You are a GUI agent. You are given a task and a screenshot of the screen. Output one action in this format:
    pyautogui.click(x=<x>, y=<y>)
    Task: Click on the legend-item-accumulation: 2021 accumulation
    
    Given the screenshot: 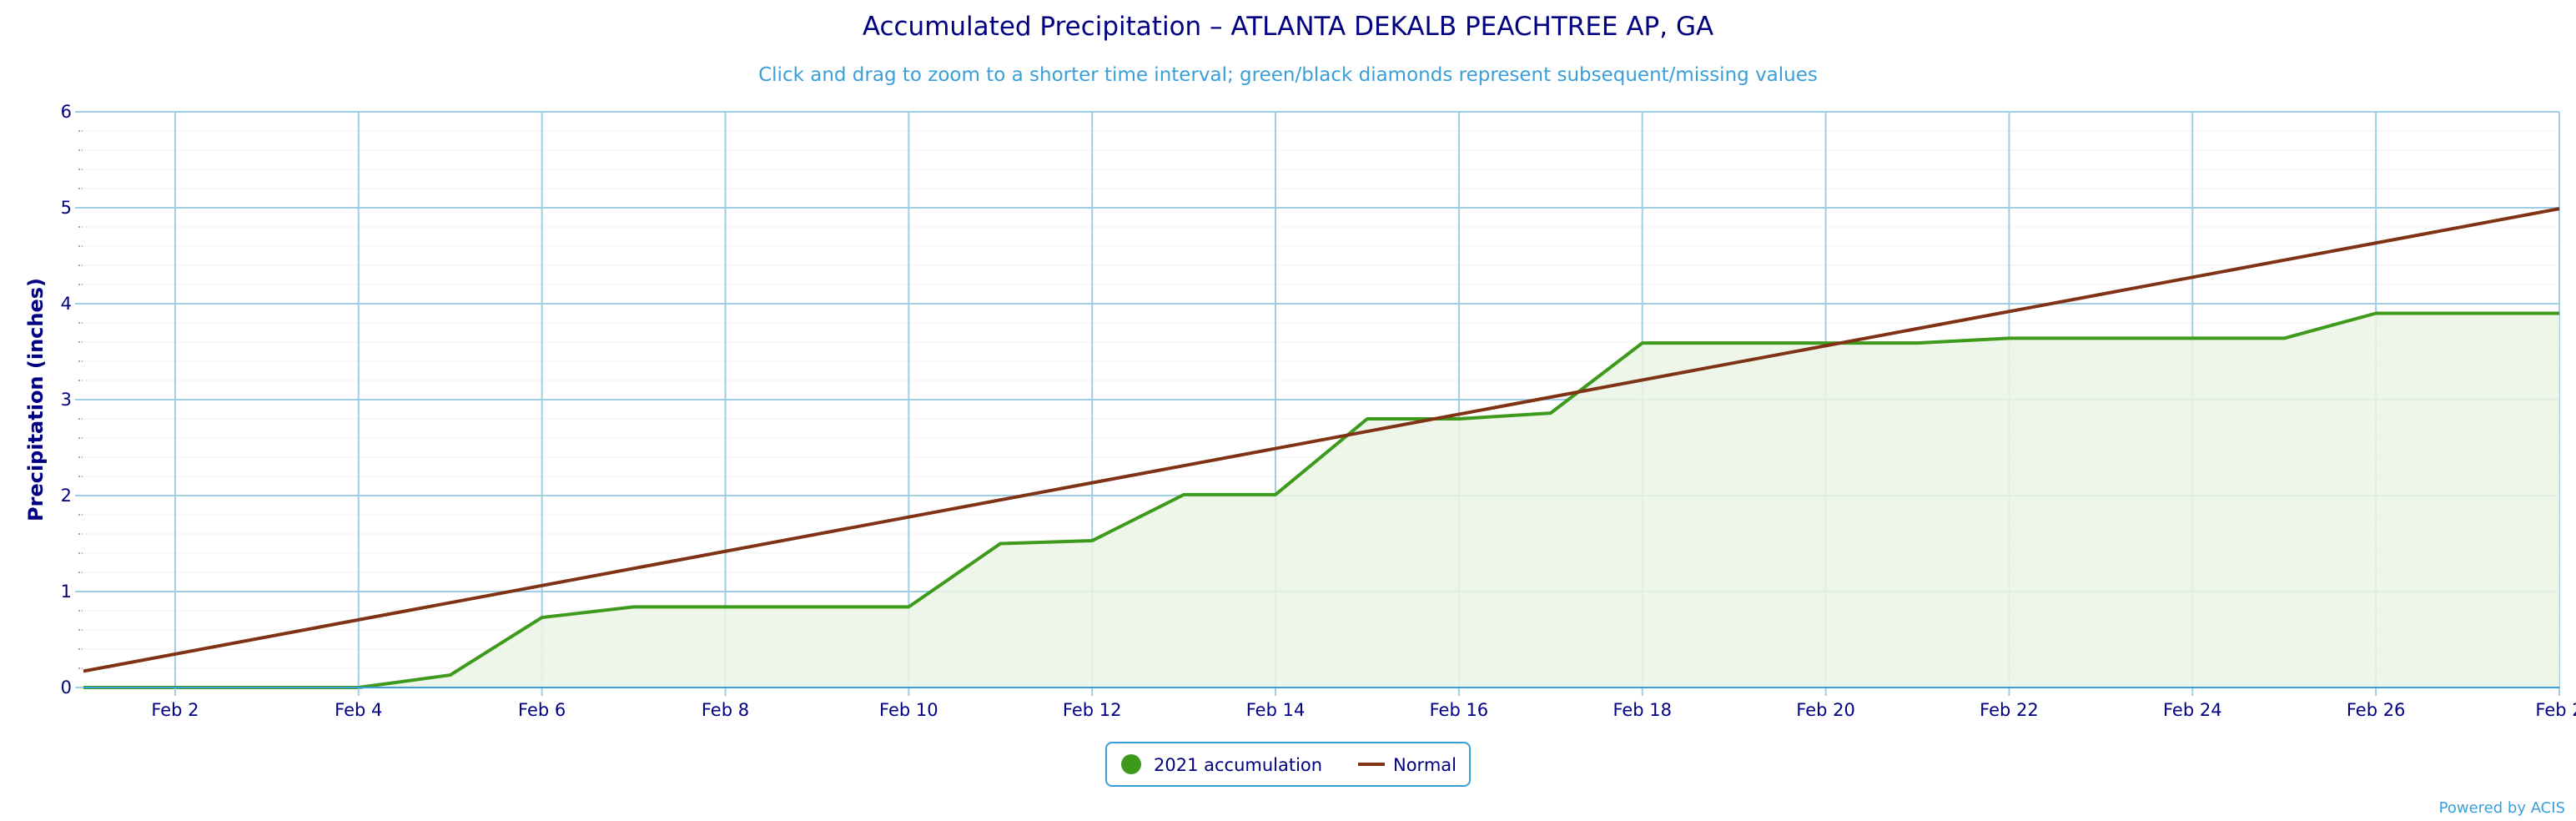 What is the action you would take?
    pyautogui.click(x=1221, y=764)
    